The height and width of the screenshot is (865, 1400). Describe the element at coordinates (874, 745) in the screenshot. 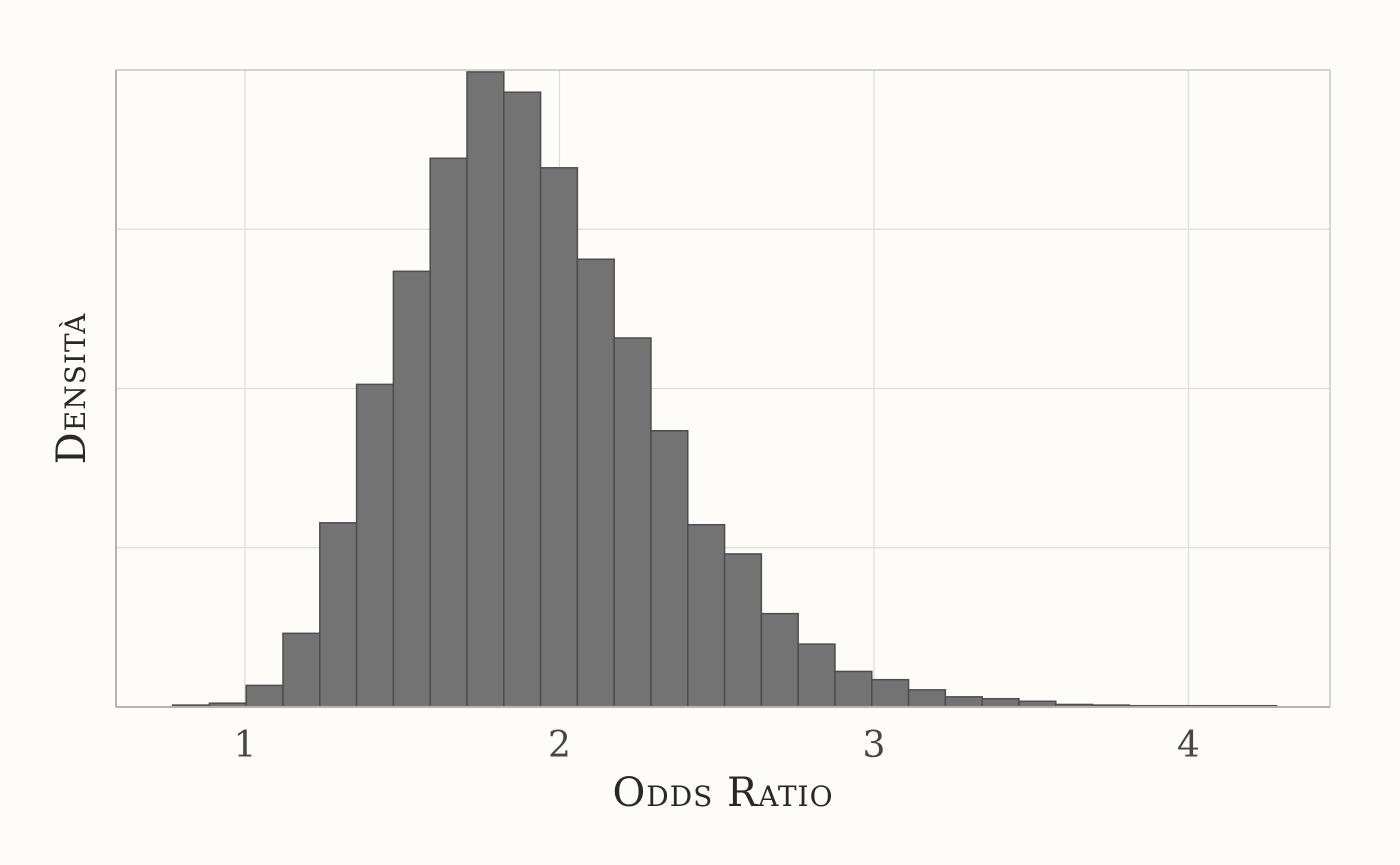

I see `x-tick-label-3: 3` at that location.